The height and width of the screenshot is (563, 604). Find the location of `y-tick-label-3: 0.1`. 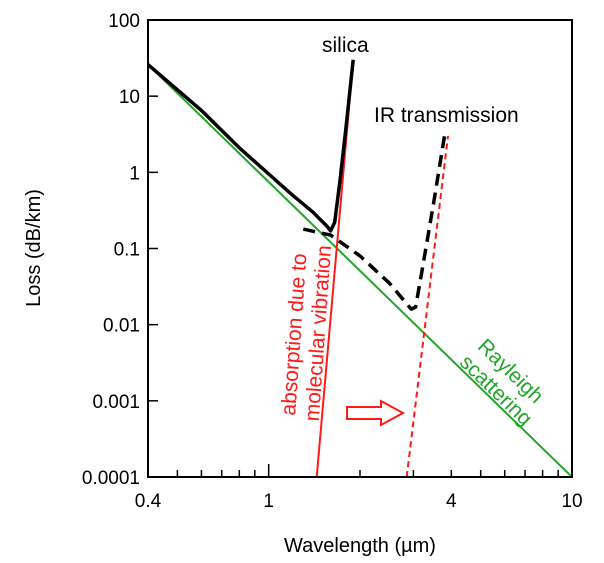

y-tick-label-3: 0.1 is located at coordinates (127, 250).